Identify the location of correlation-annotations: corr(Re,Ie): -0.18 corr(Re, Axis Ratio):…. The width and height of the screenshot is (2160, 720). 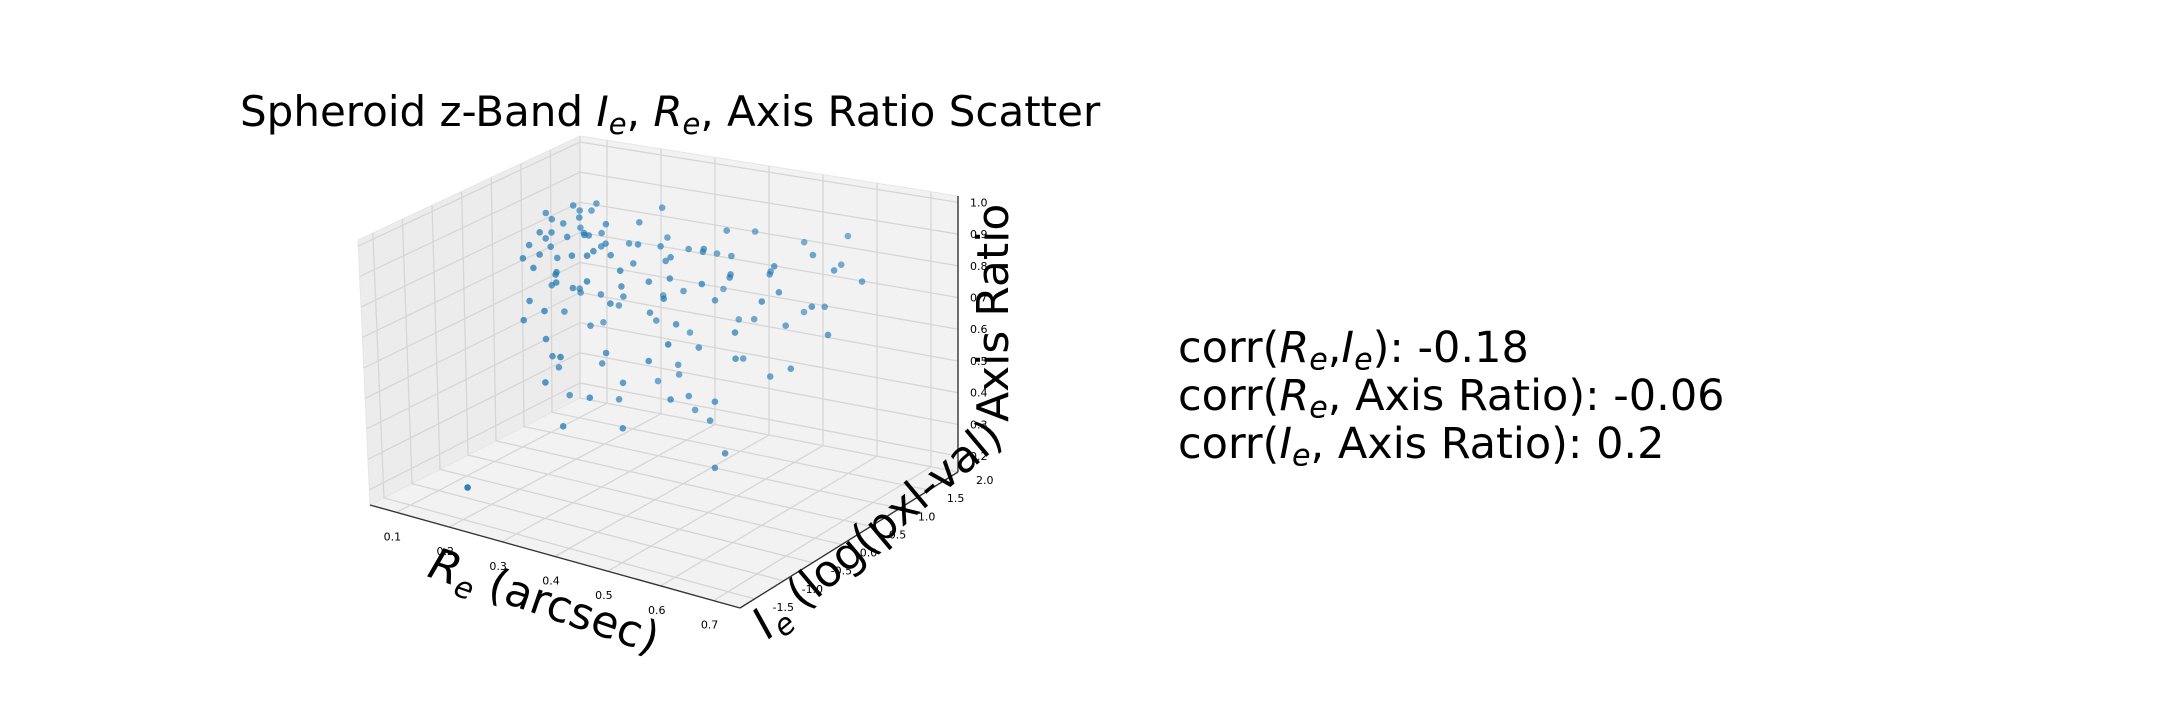
(1451, 397).